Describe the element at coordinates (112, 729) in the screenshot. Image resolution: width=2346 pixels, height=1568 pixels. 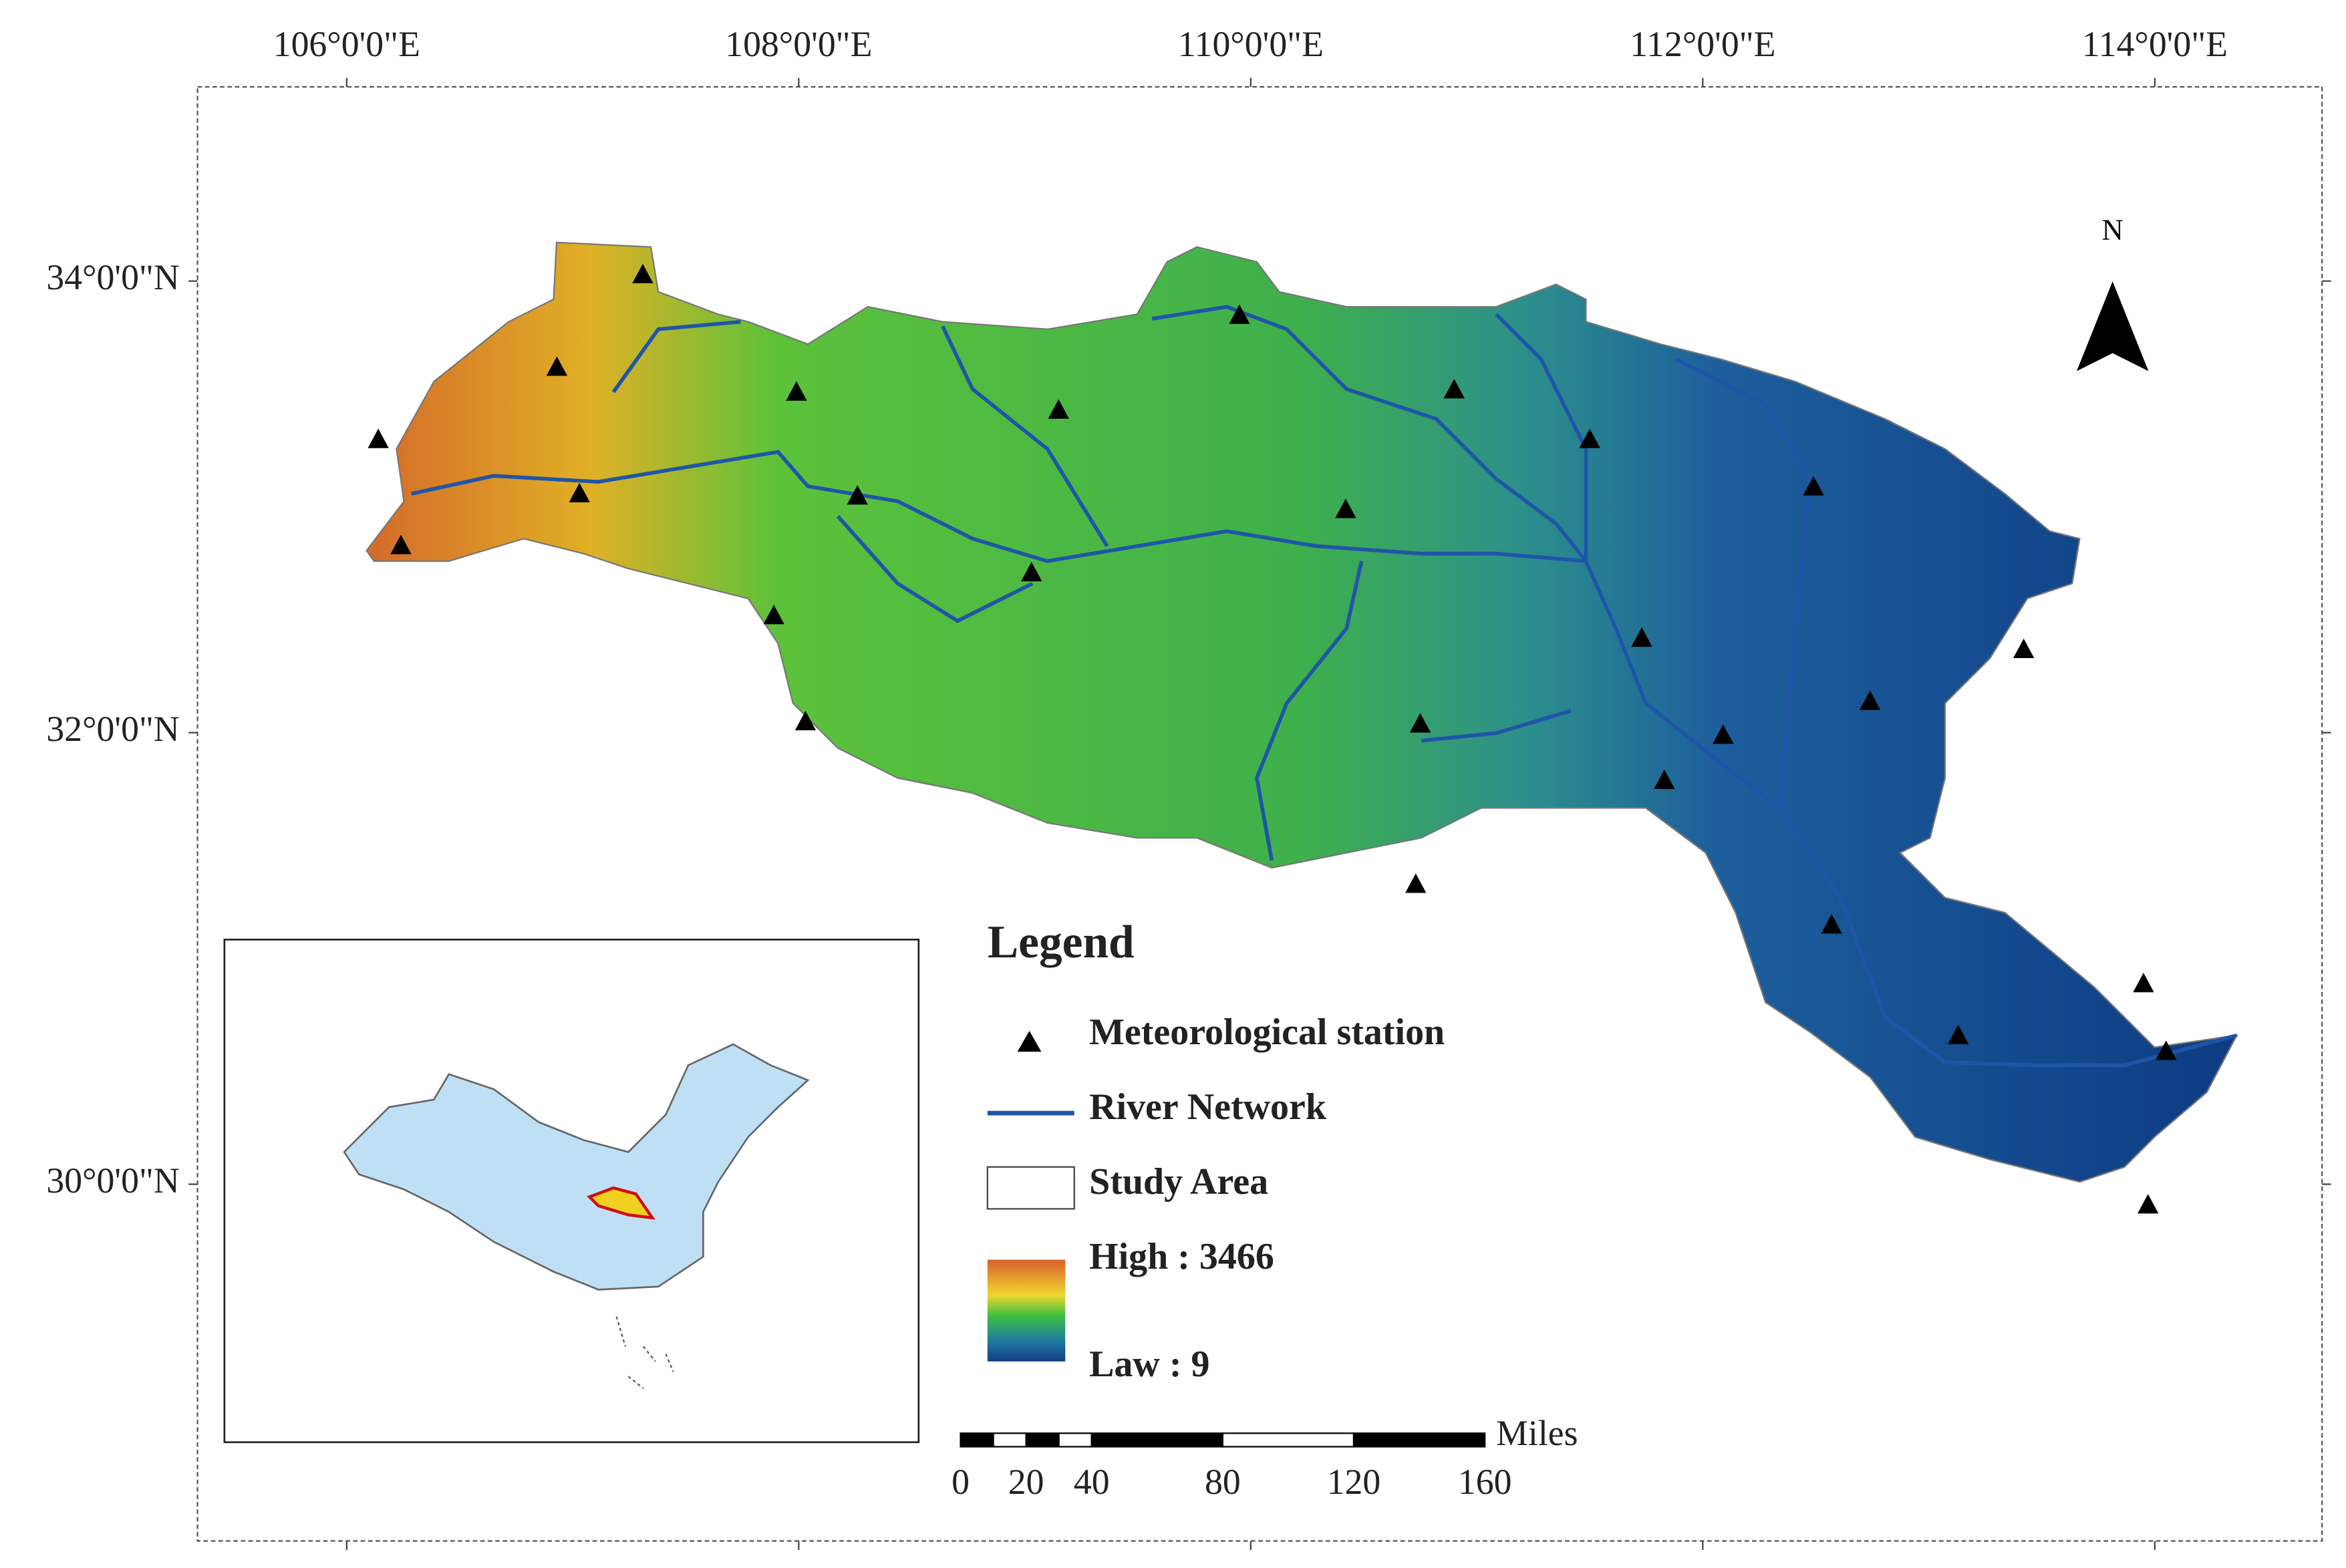
I see `y-tick-label: 32°0'0"N` at that location.